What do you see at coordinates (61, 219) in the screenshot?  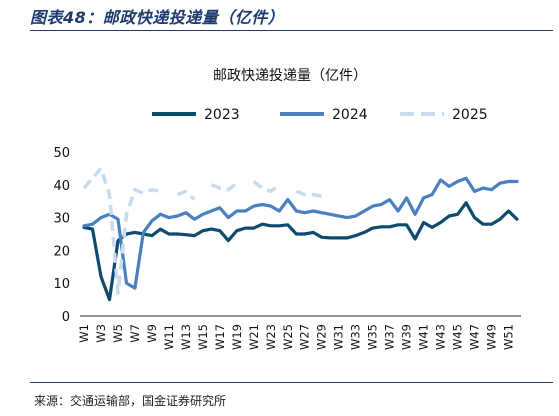 I see `y-tick-label: 30` at bounding box center [61, 219].